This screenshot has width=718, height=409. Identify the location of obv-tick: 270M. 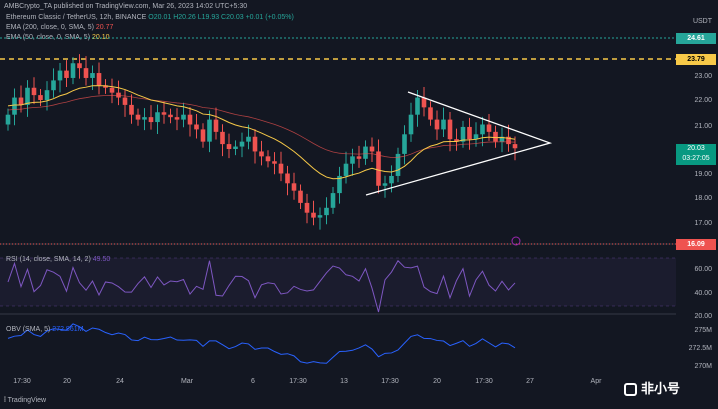
(703, 366).